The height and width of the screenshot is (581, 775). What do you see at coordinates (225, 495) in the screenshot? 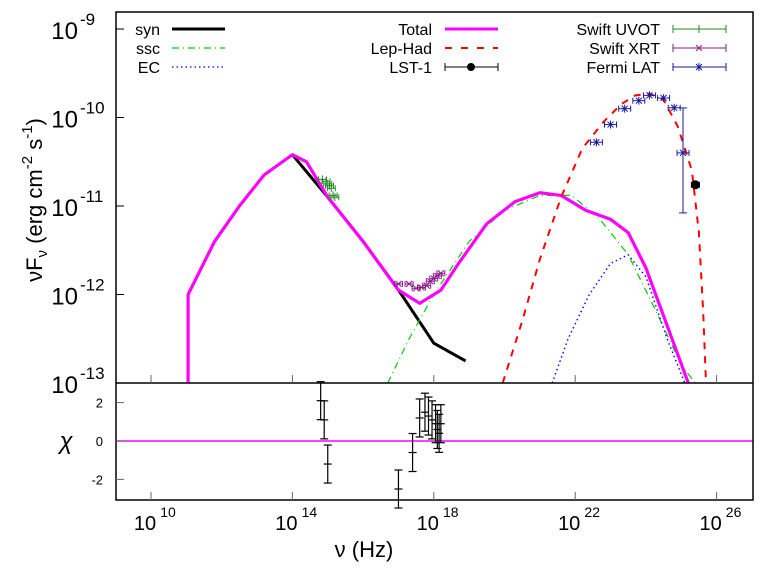
I see `axis-labels: ν (Hz) χ` at bounding box center [225, 495].